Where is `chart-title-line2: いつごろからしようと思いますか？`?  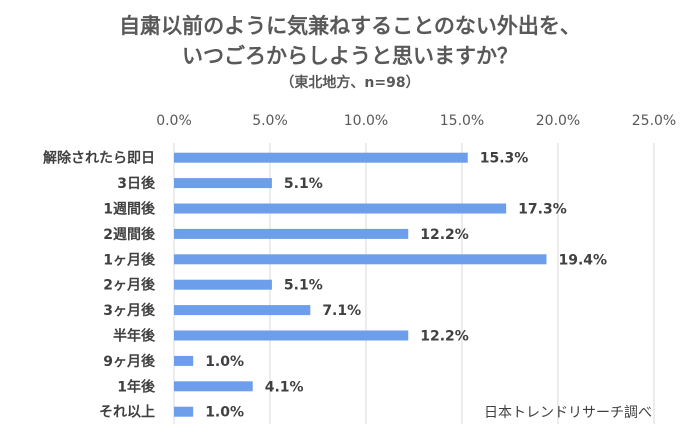 chart-title-line2: いつごろからしようと思いますか？ is located at coordinates (350, 56).